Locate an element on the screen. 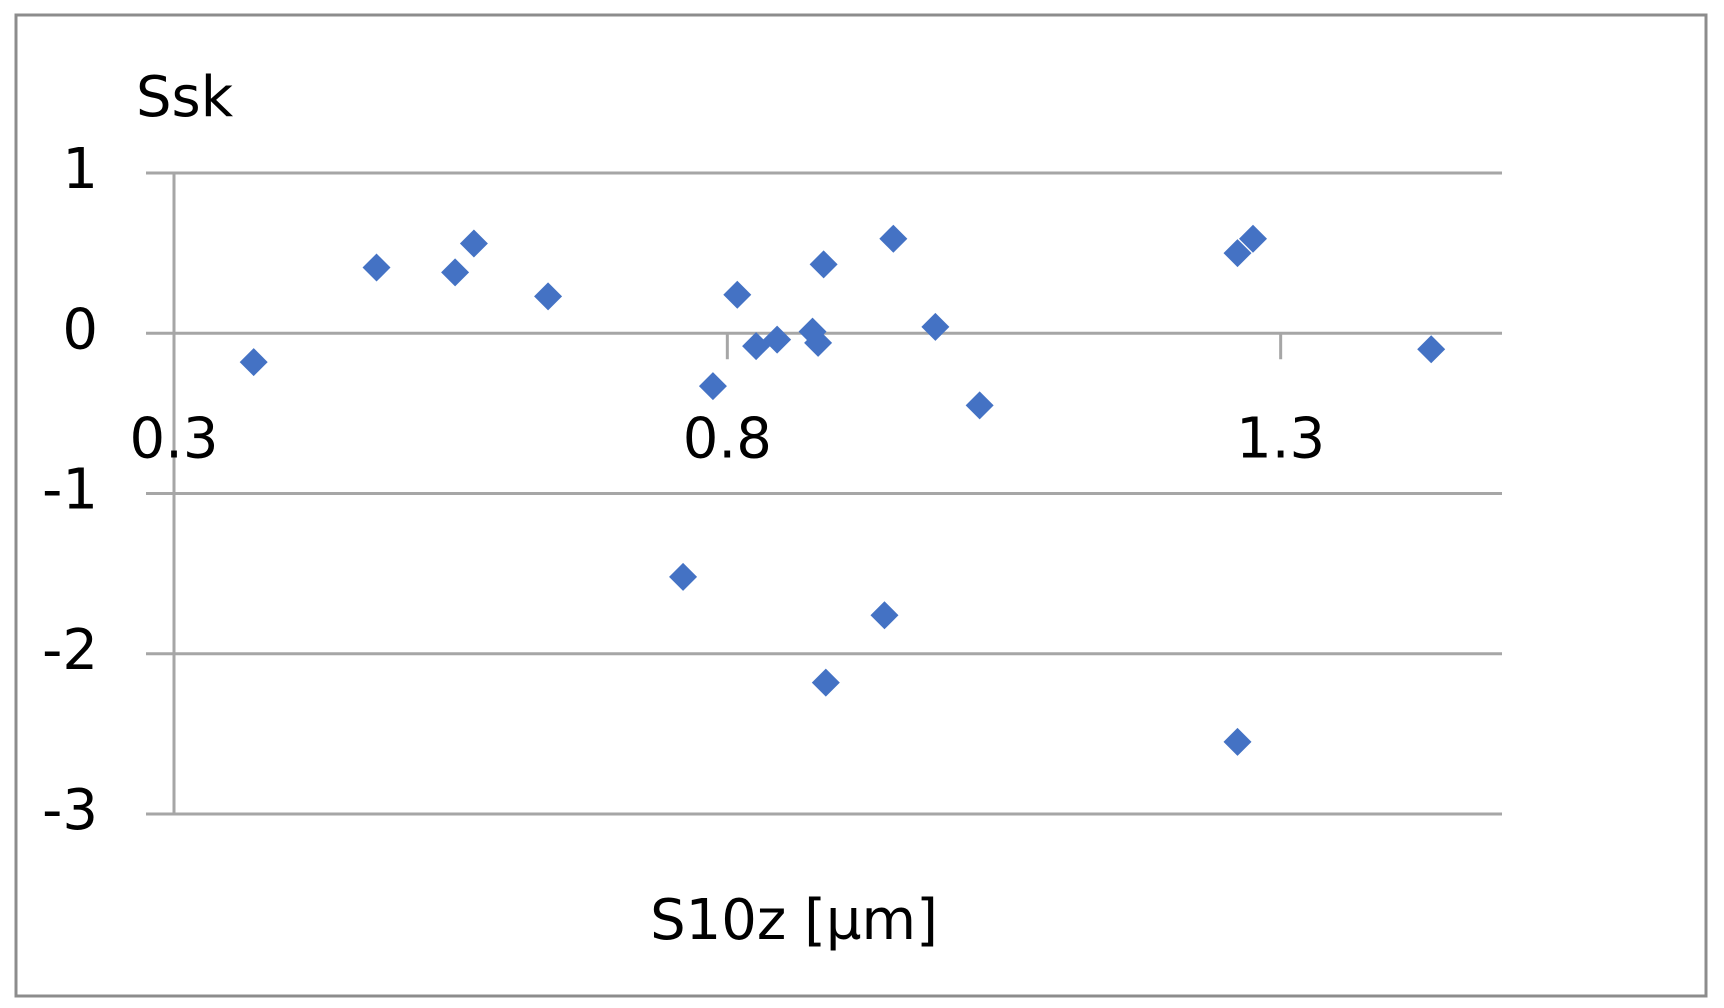 This screenshot has width=1724, height=1008. x-tick-label: 0.3 is located at coordinates (173, 438).